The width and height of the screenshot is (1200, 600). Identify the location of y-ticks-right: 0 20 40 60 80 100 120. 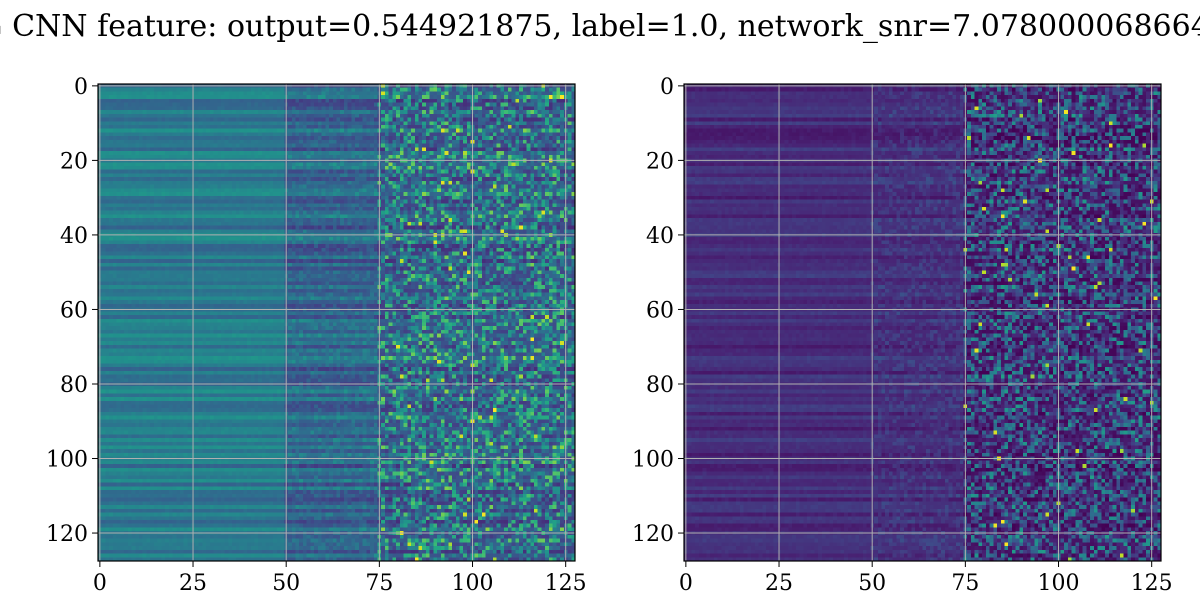
(658, 311).